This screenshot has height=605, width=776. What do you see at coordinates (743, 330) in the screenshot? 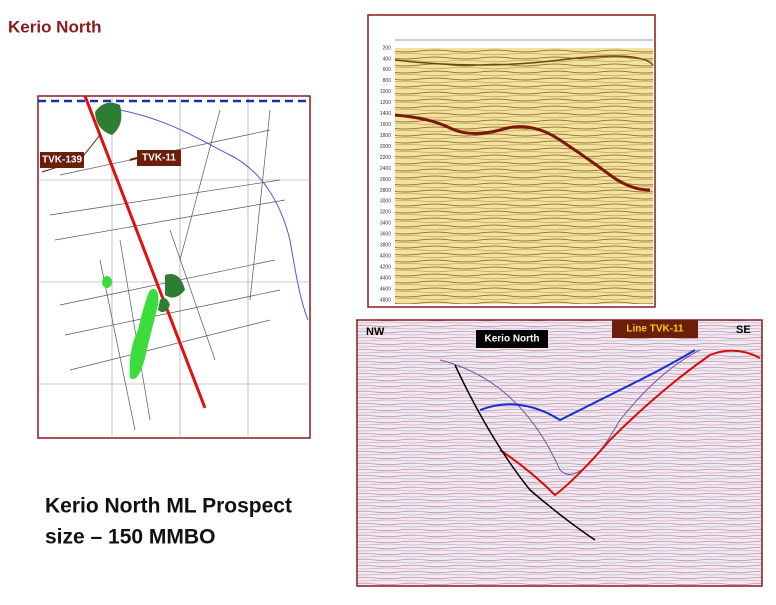
I see `direction-label: SE` at bounding box center [743, 330].